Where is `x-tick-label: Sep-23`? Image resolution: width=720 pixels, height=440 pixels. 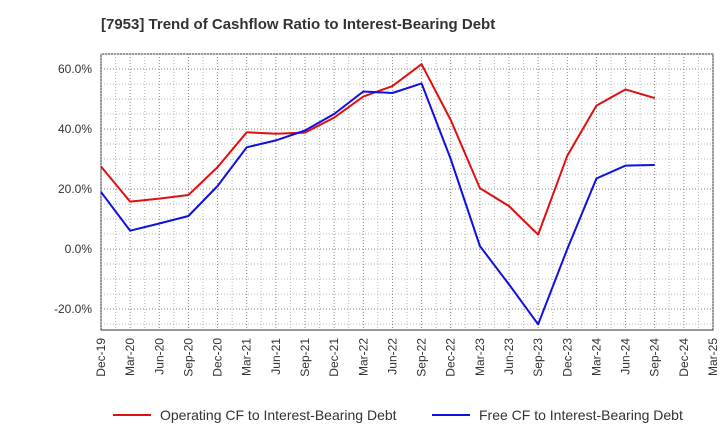 x-tick-label: Sep-23 is located at coordinates (538, 357).